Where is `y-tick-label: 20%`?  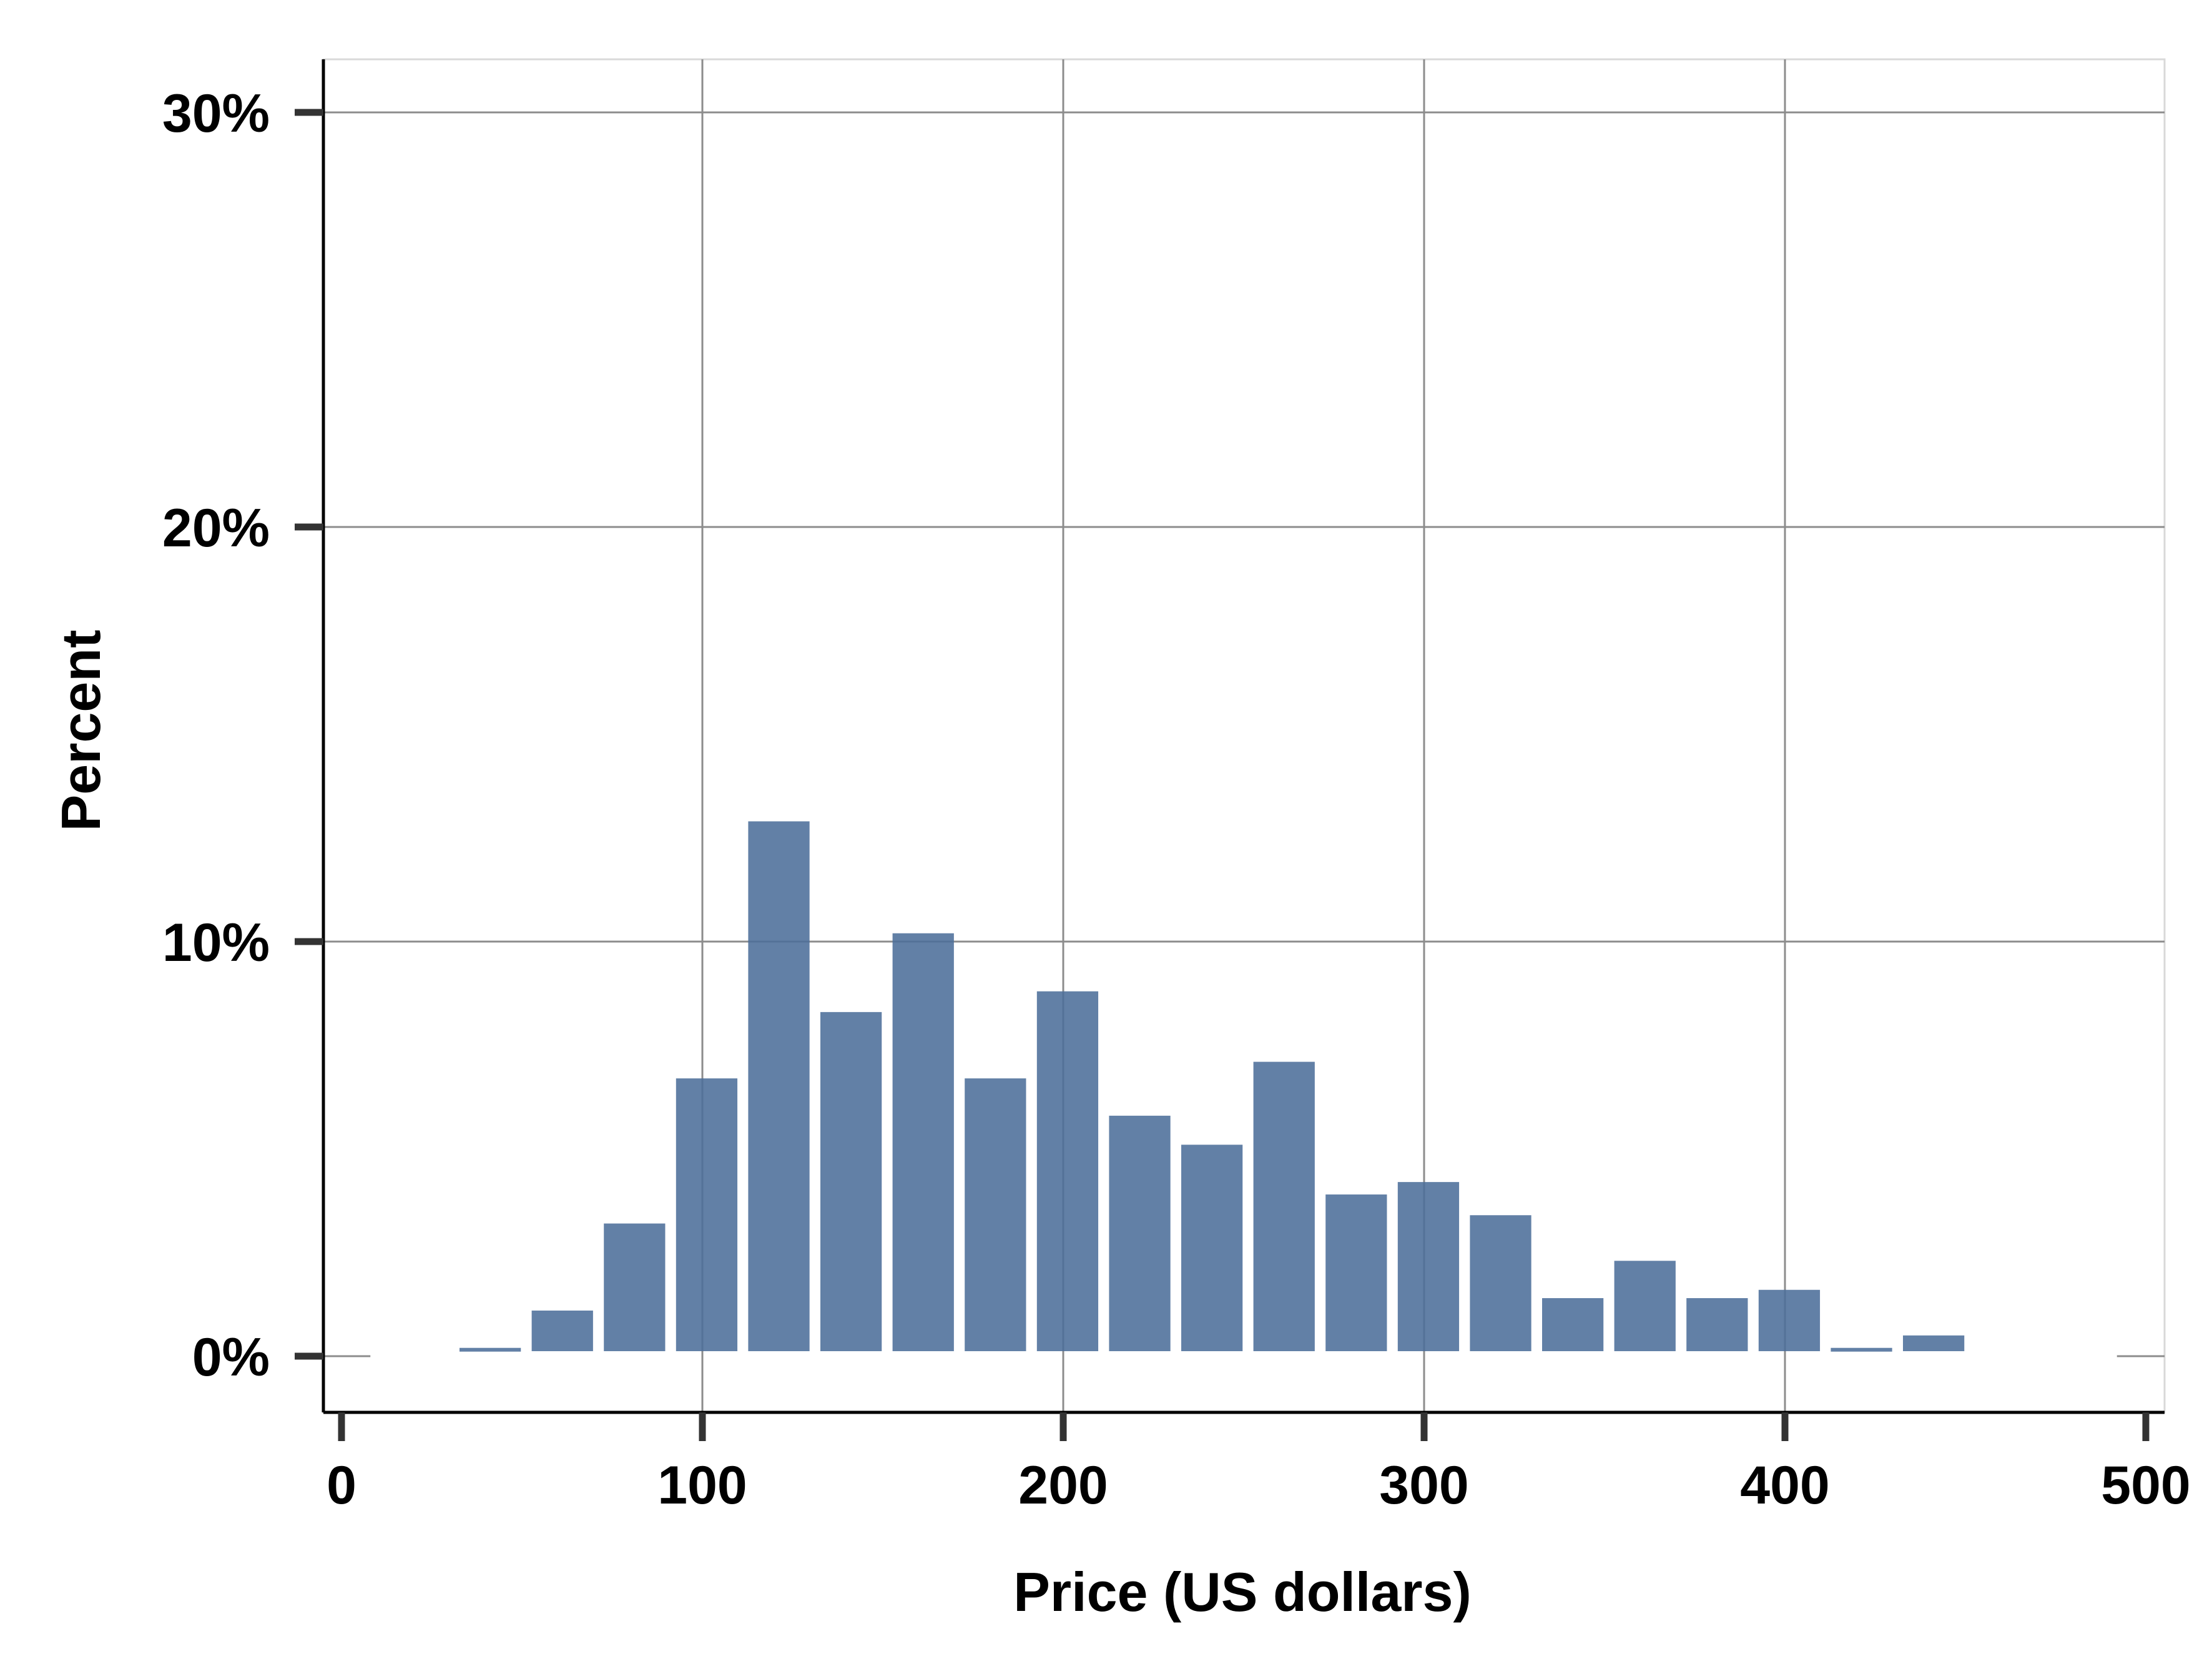
y-tick-label: 20% is located at coordinates (216, 528).